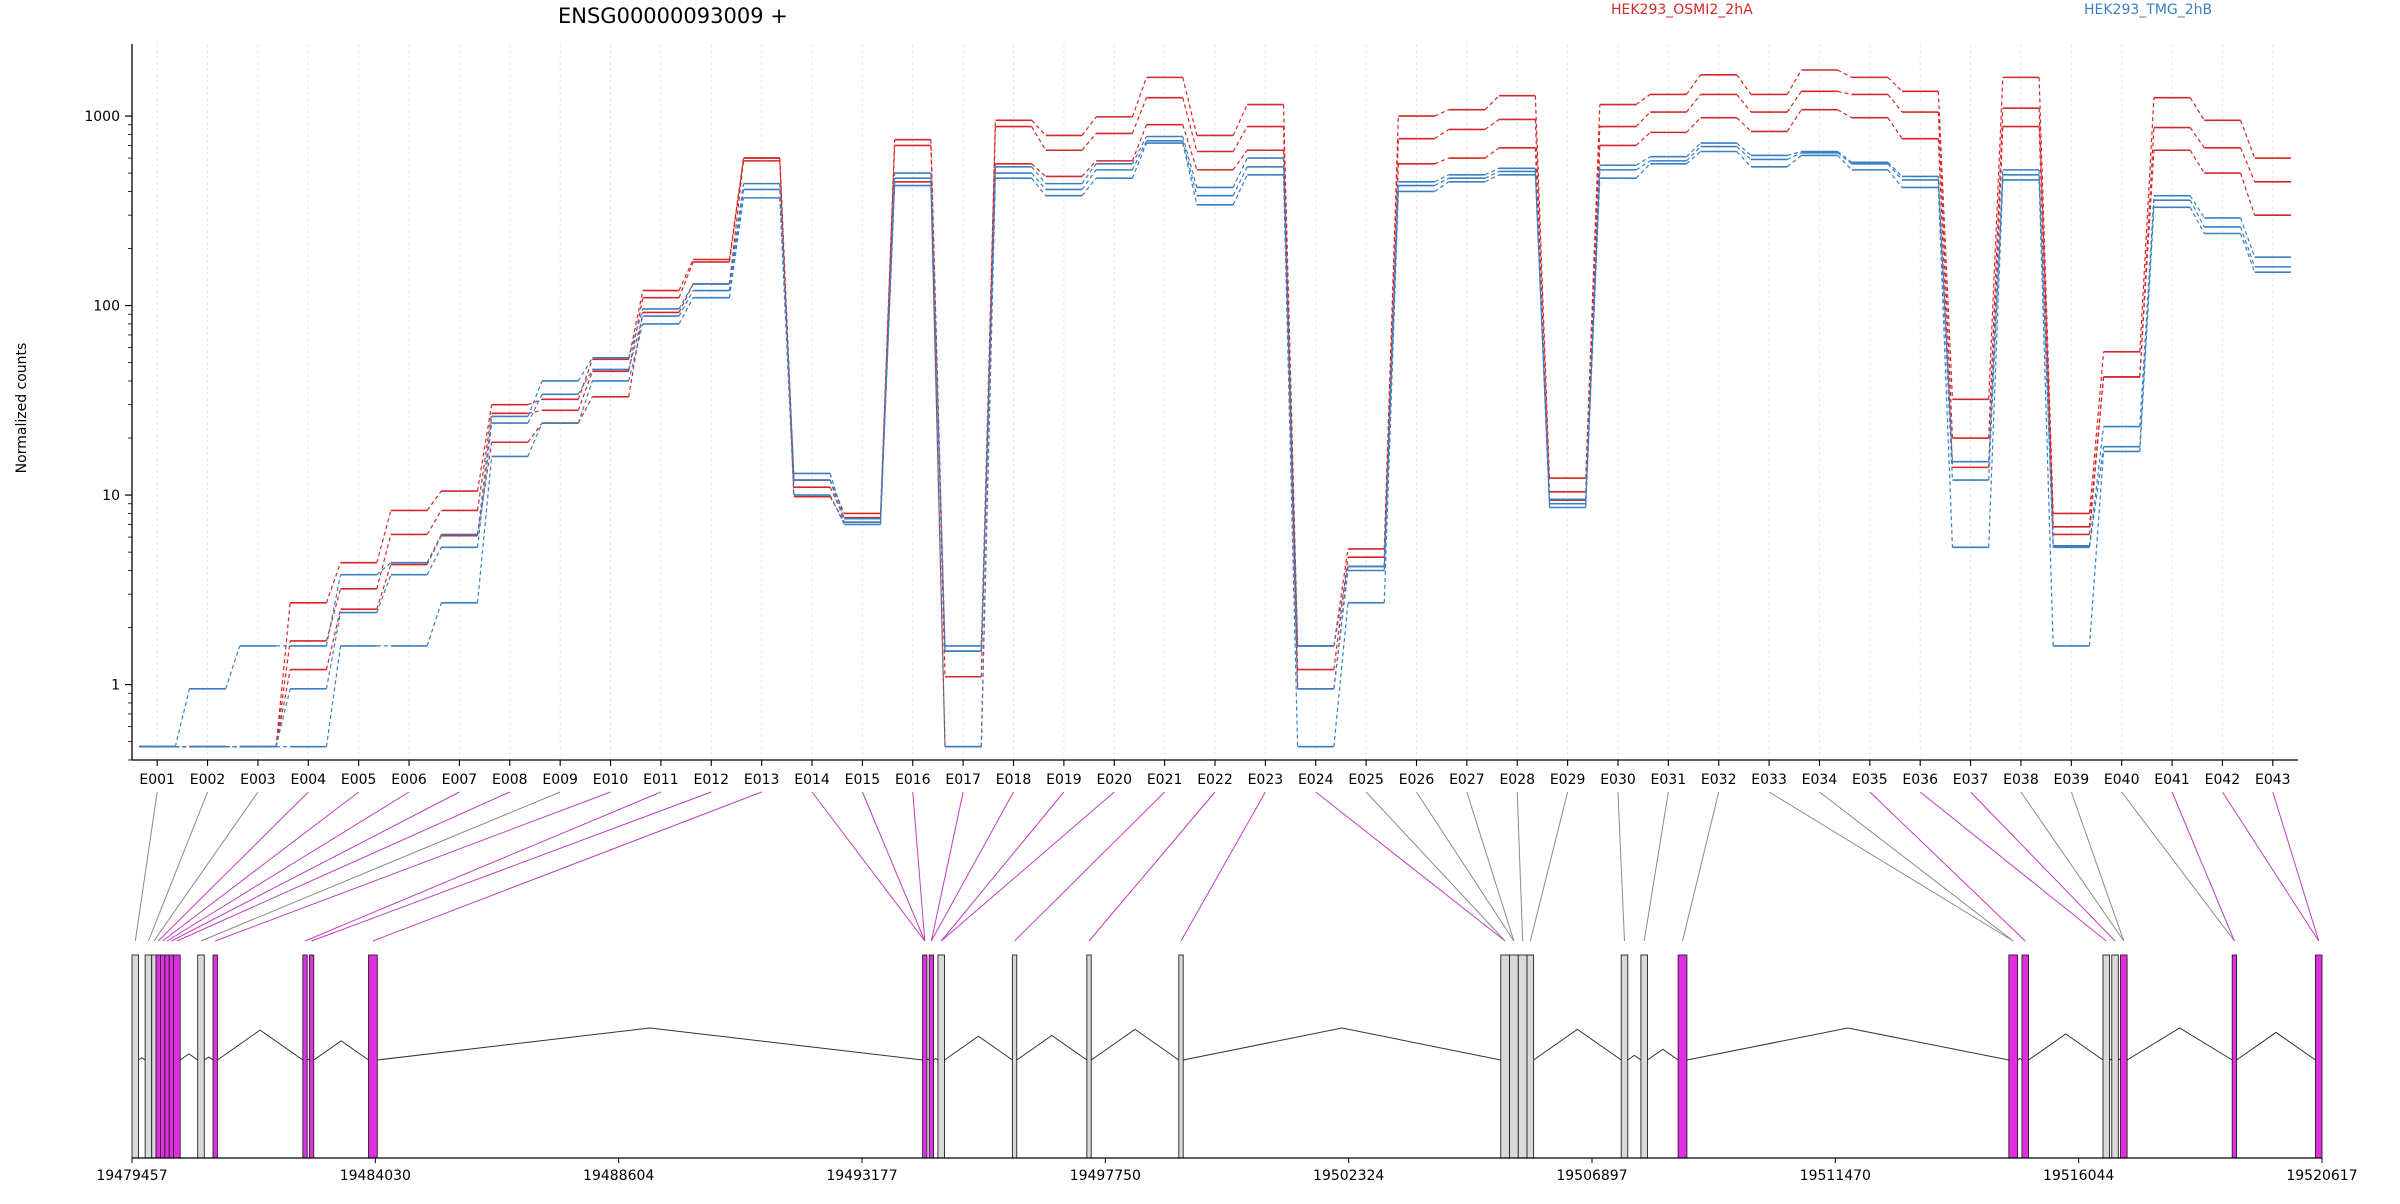 This screenshot has height=1204, width=2400. What do you see at coordinates (1591, 1176) in the screenshot?
I see `genomic-tick-label: 19506897` at bounding box center [1591, 1176].